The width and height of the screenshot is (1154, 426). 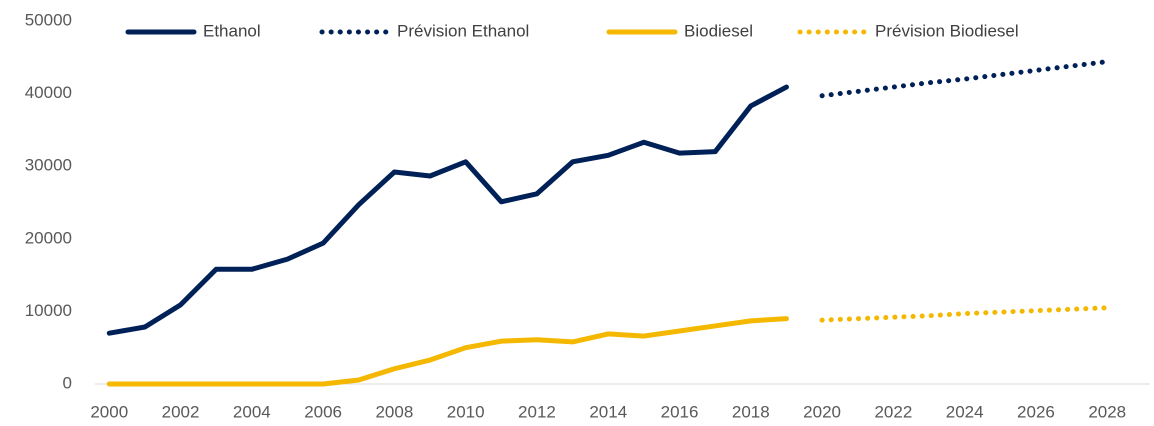 I want to click on legend-label: Prévision Biodiesel, so click(x=947, y=30).